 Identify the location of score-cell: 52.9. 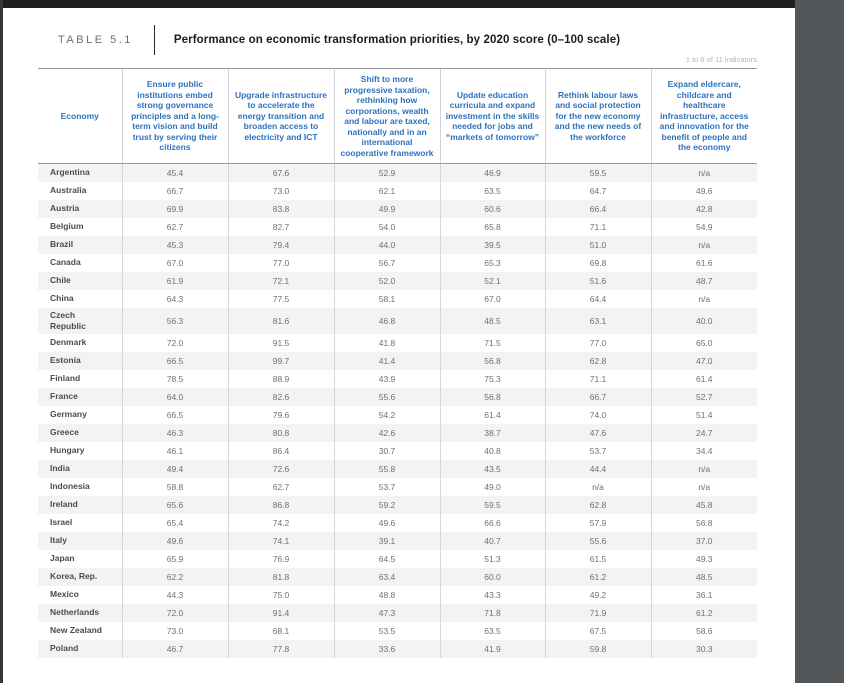
(386, 172).